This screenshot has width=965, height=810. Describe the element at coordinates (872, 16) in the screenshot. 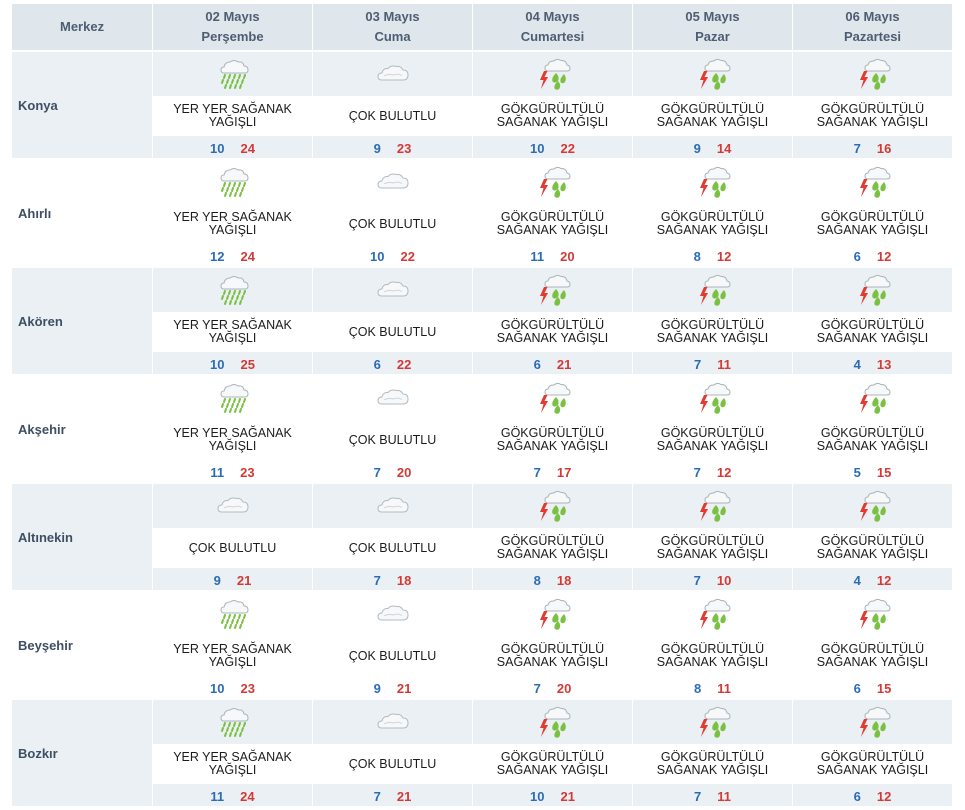

I see `header-date: 06 Mayıs` at that location.